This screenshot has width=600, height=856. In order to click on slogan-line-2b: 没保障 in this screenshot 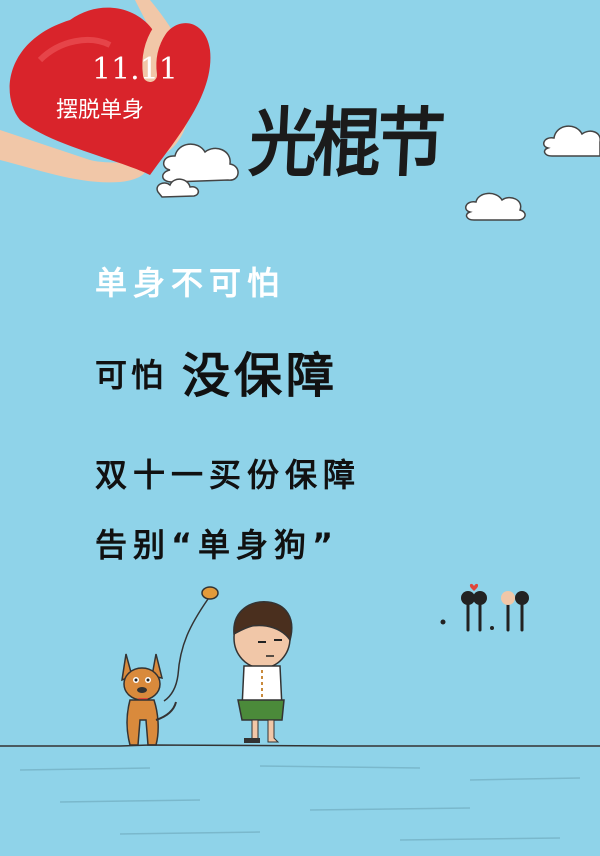, I will do `click(260, 376)`.